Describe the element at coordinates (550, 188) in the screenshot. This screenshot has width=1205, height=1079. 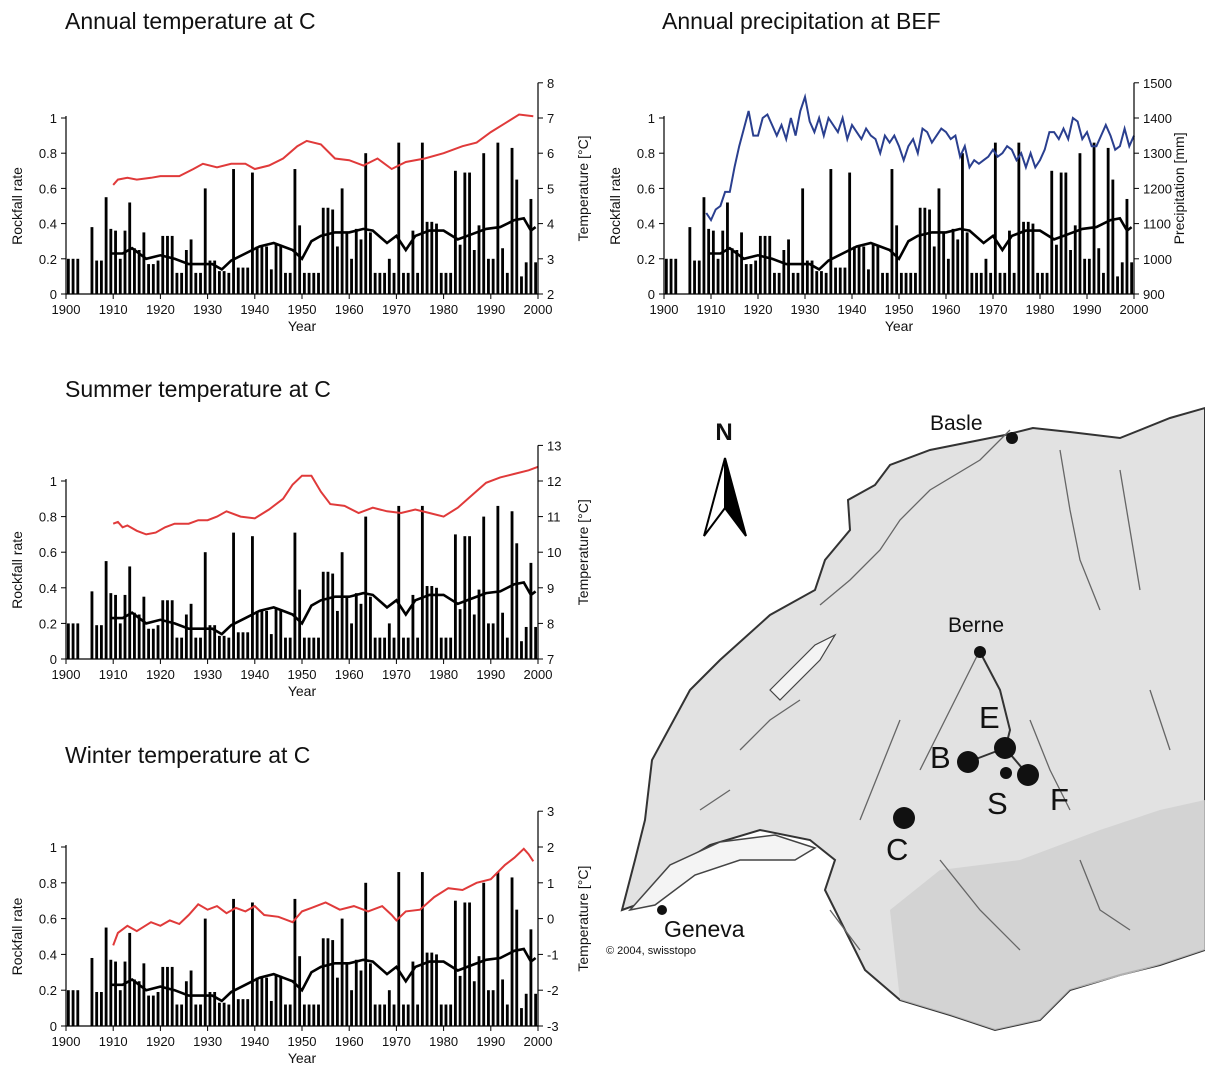
I see `right-tick-label: 5` at that location.